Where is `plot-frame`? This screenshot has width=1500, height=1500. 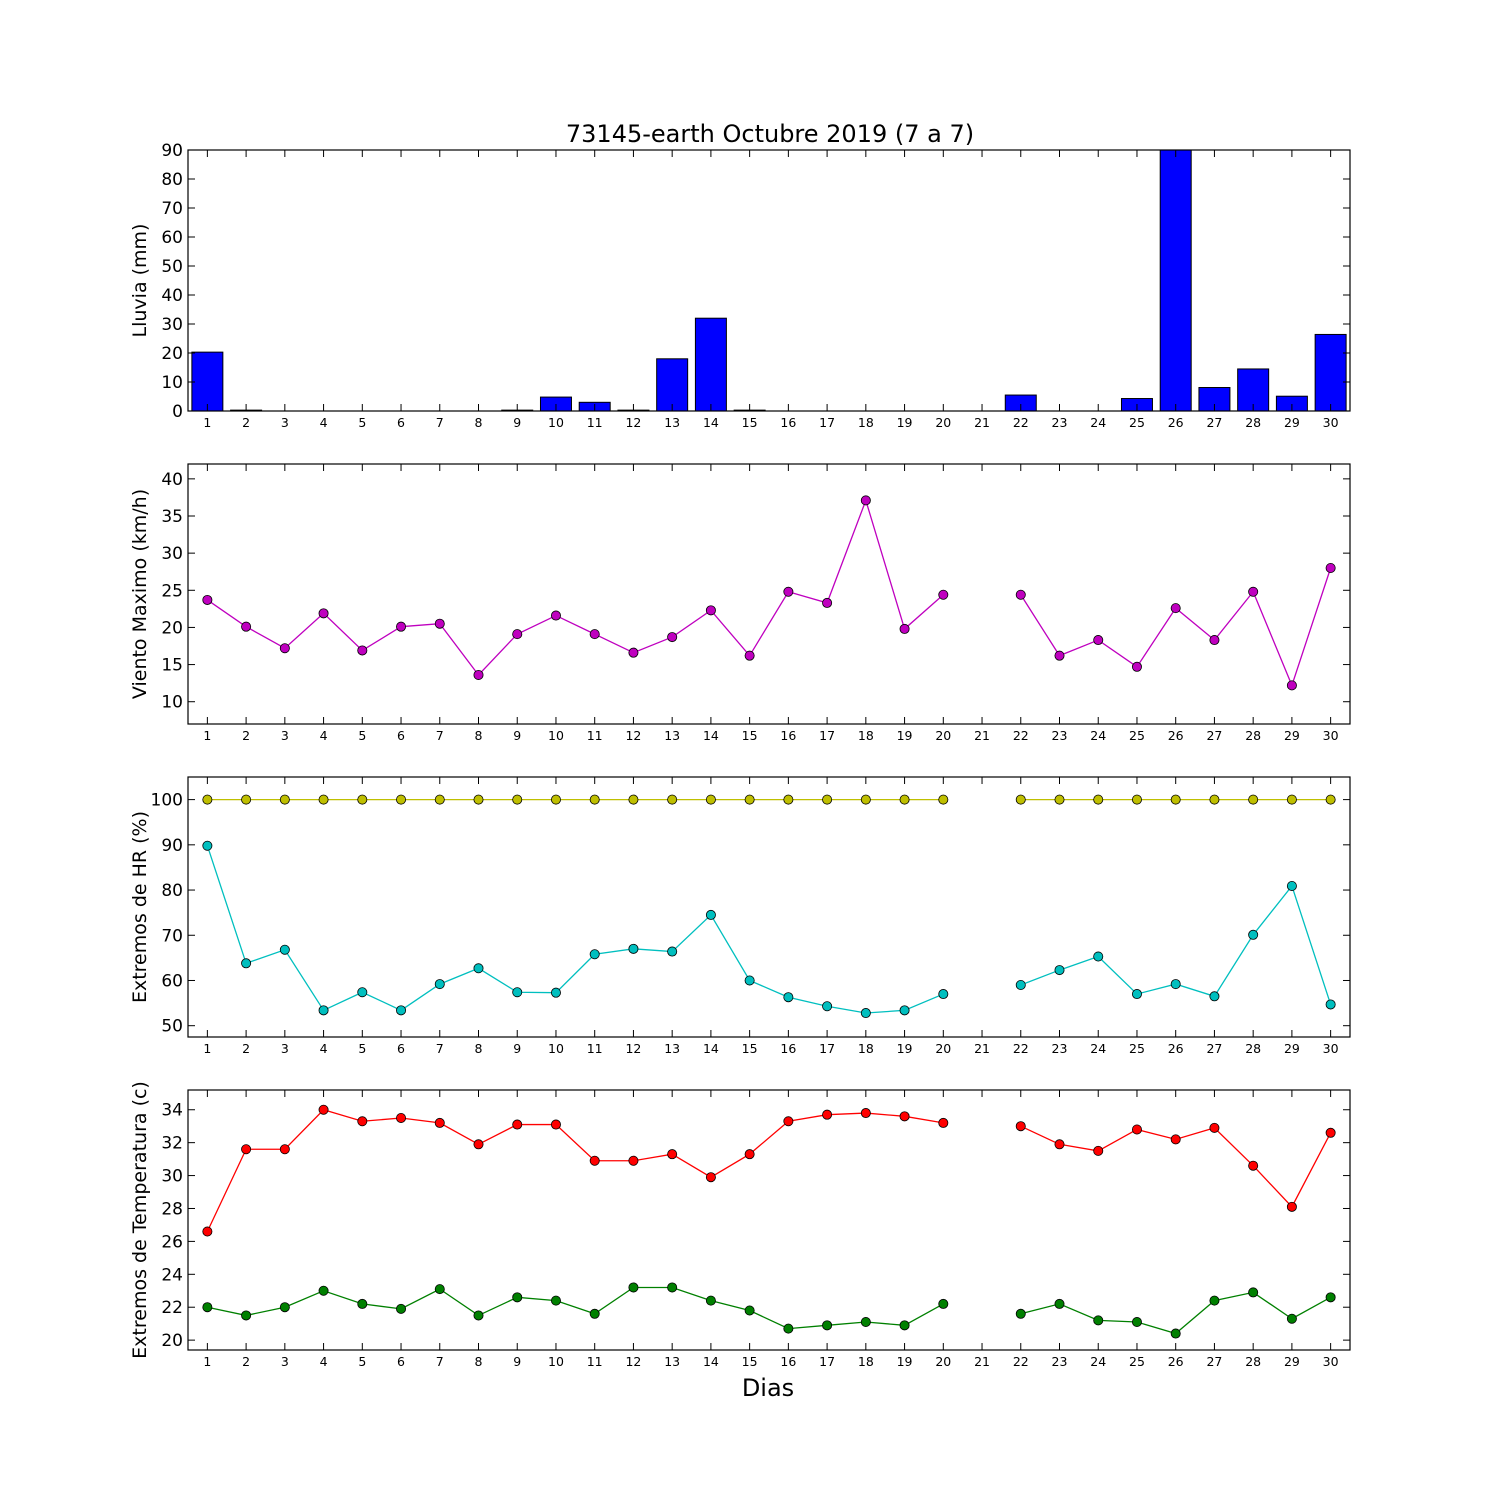
plot-frame is located at coordinates (769, 280).